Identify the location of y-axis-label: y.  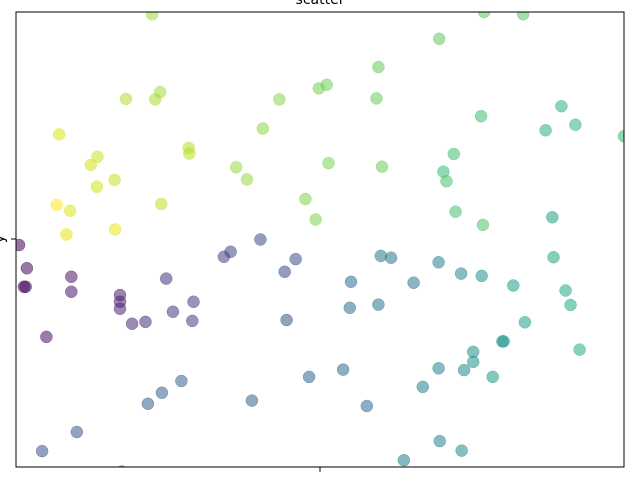
(4, 239).